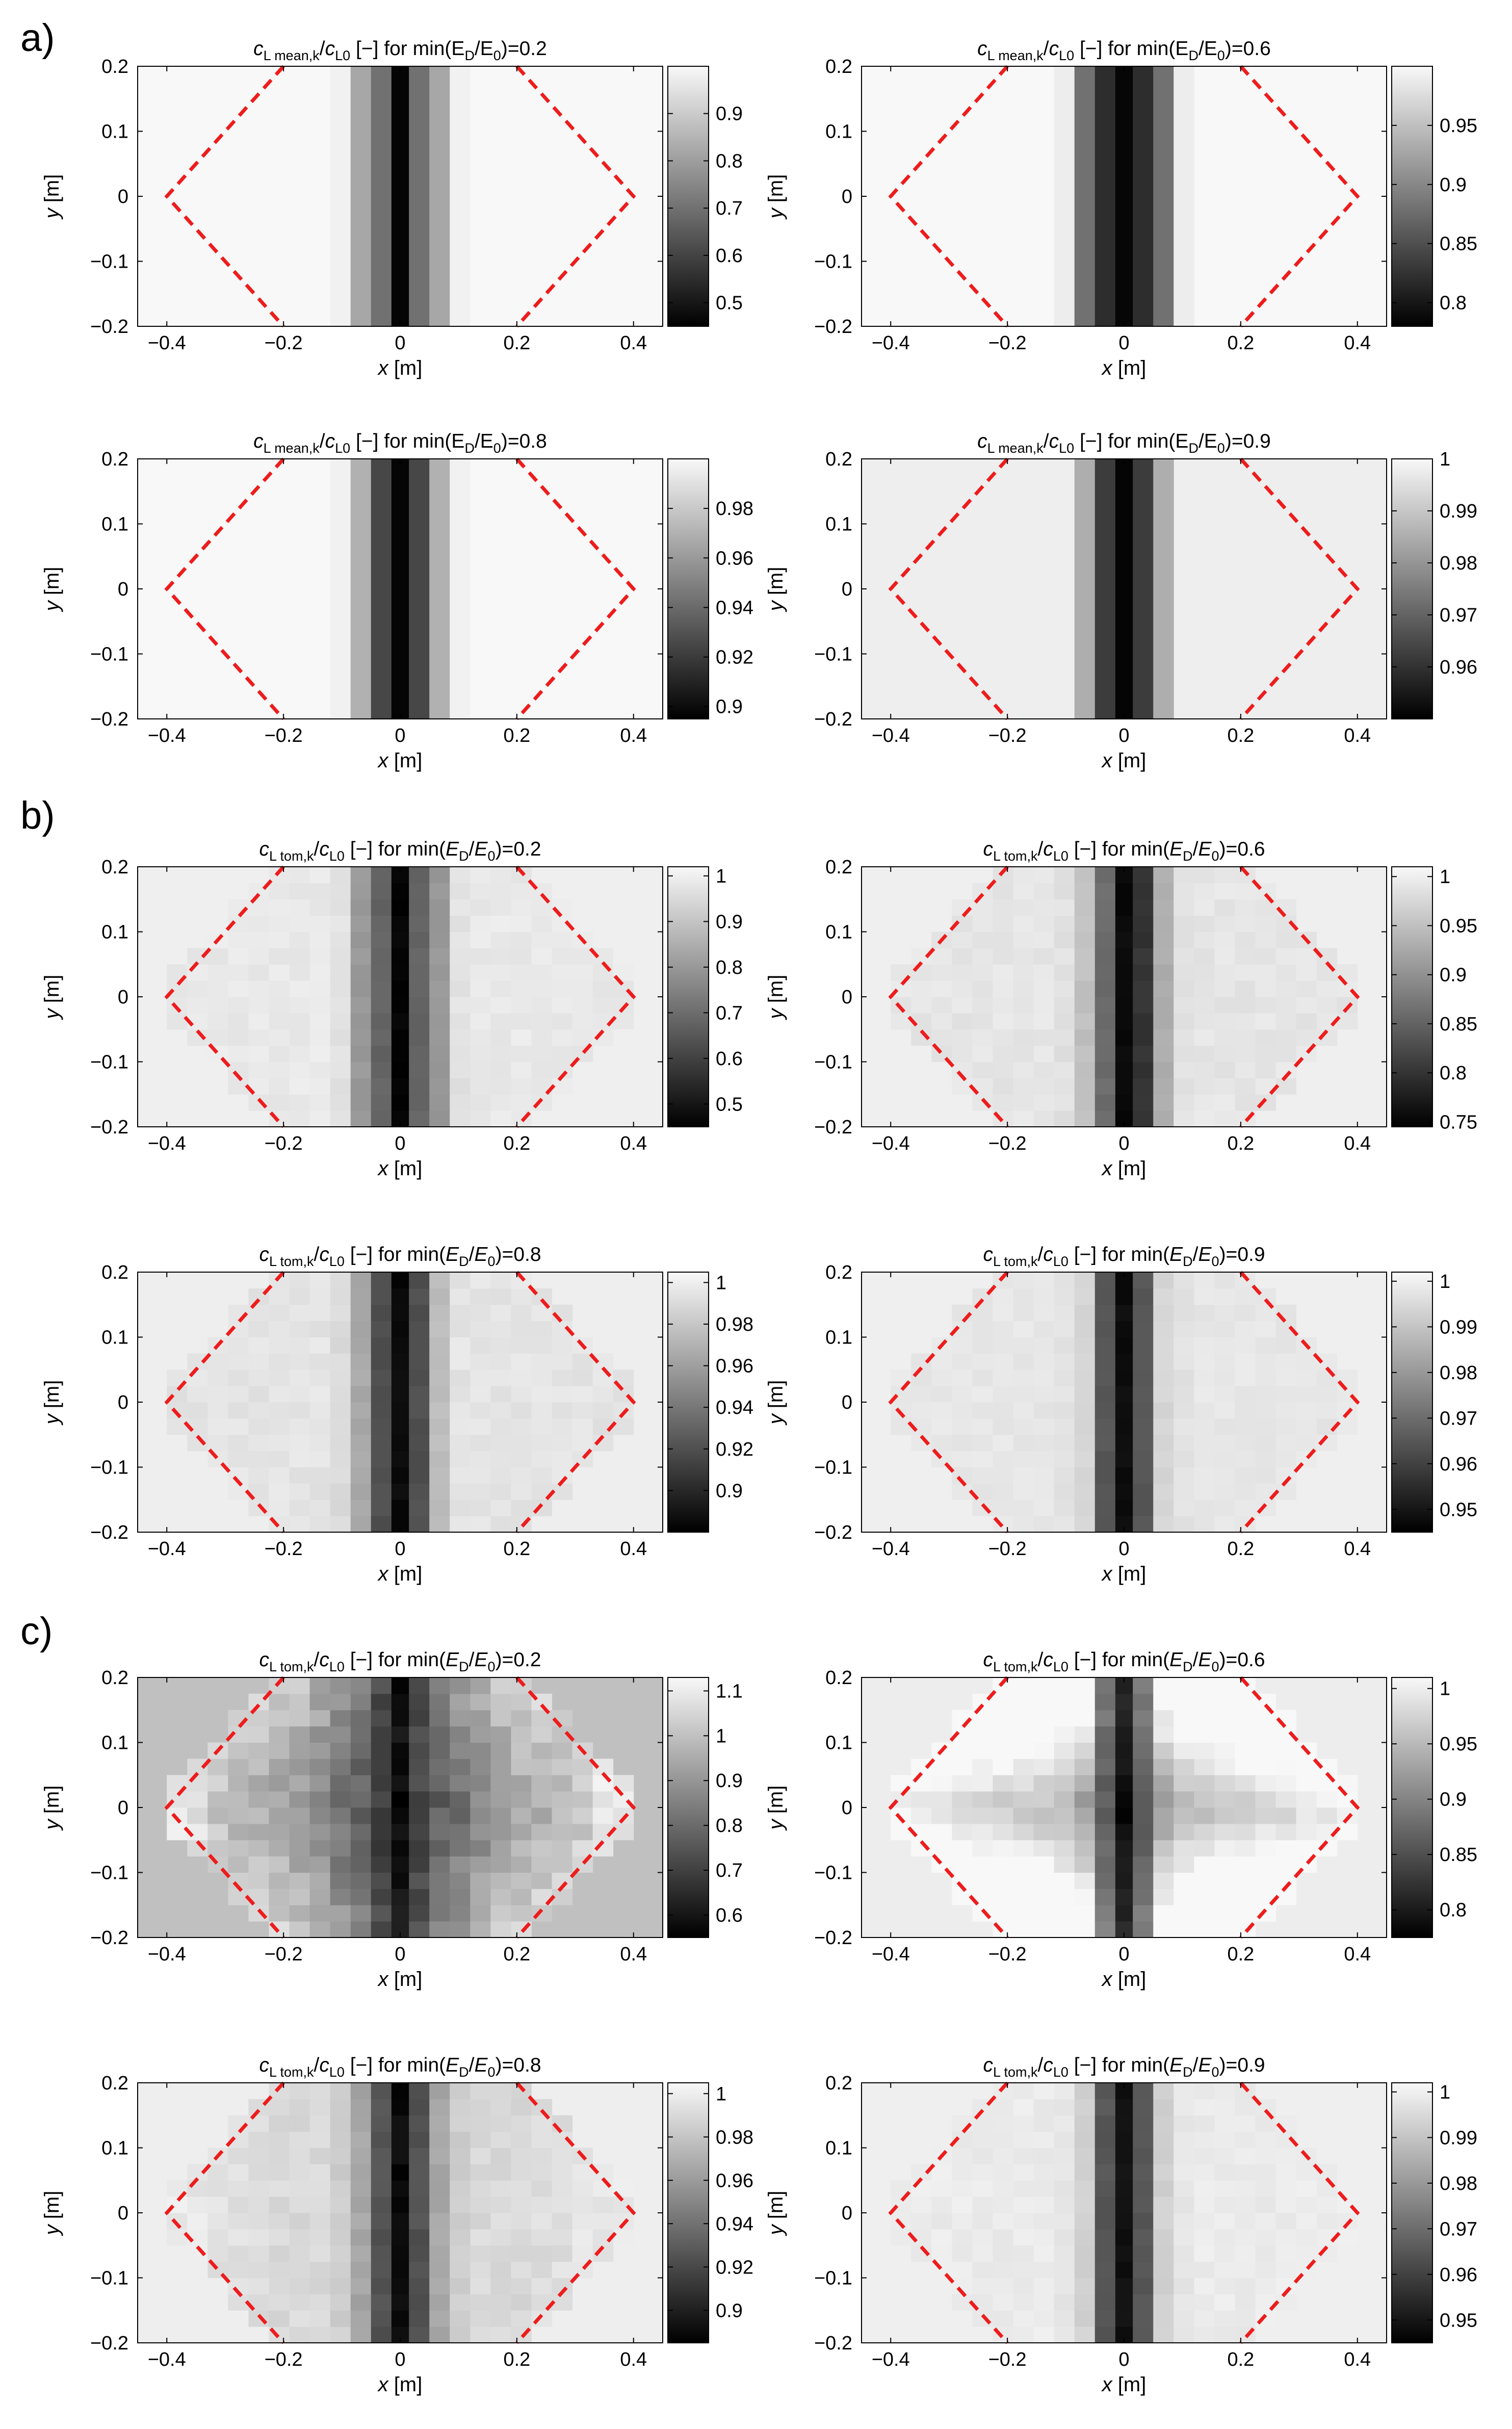 This screenshot has width=1512, height=2429. I want to click on title-ratio-slash: /, so click(1201, 49).